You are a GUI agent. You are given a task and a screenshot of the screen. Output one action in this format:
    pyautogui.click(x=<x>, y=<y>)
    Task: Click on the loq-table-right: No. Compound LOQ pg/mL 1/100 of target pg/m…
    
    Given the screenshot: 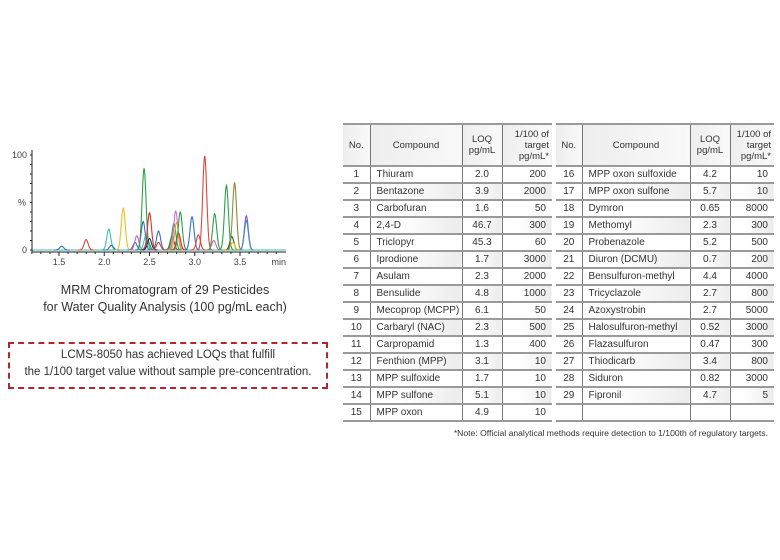 What is the action you would take?
    pyautogui.click(x=665, y=272)
    